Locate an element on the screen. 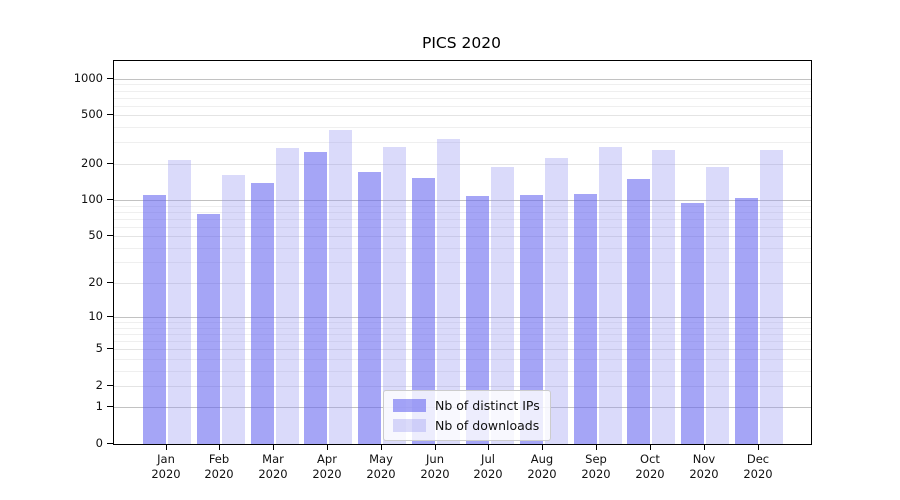 The height and width of the screenshot is (500, 900). y-axis-tick-label: 200 is located at coordinates (92, 163).